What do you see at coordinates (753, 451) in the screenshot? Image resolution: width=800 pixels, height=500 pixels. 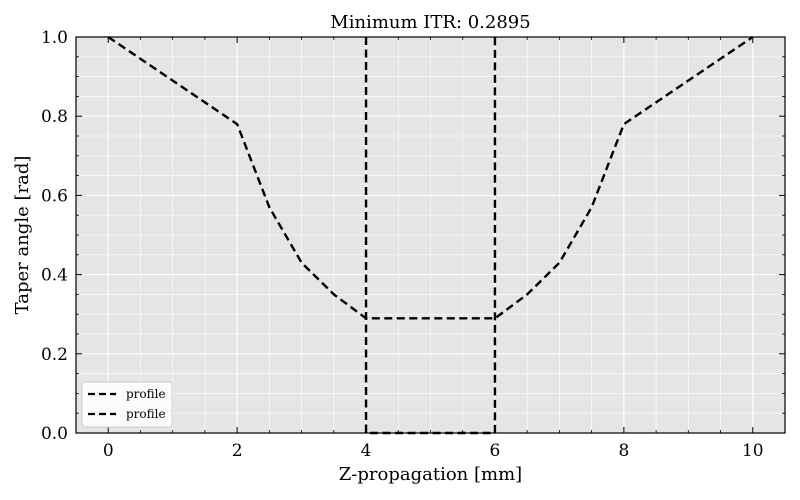 I see `x-tick-label: 10` at bounding box center [753, 451].